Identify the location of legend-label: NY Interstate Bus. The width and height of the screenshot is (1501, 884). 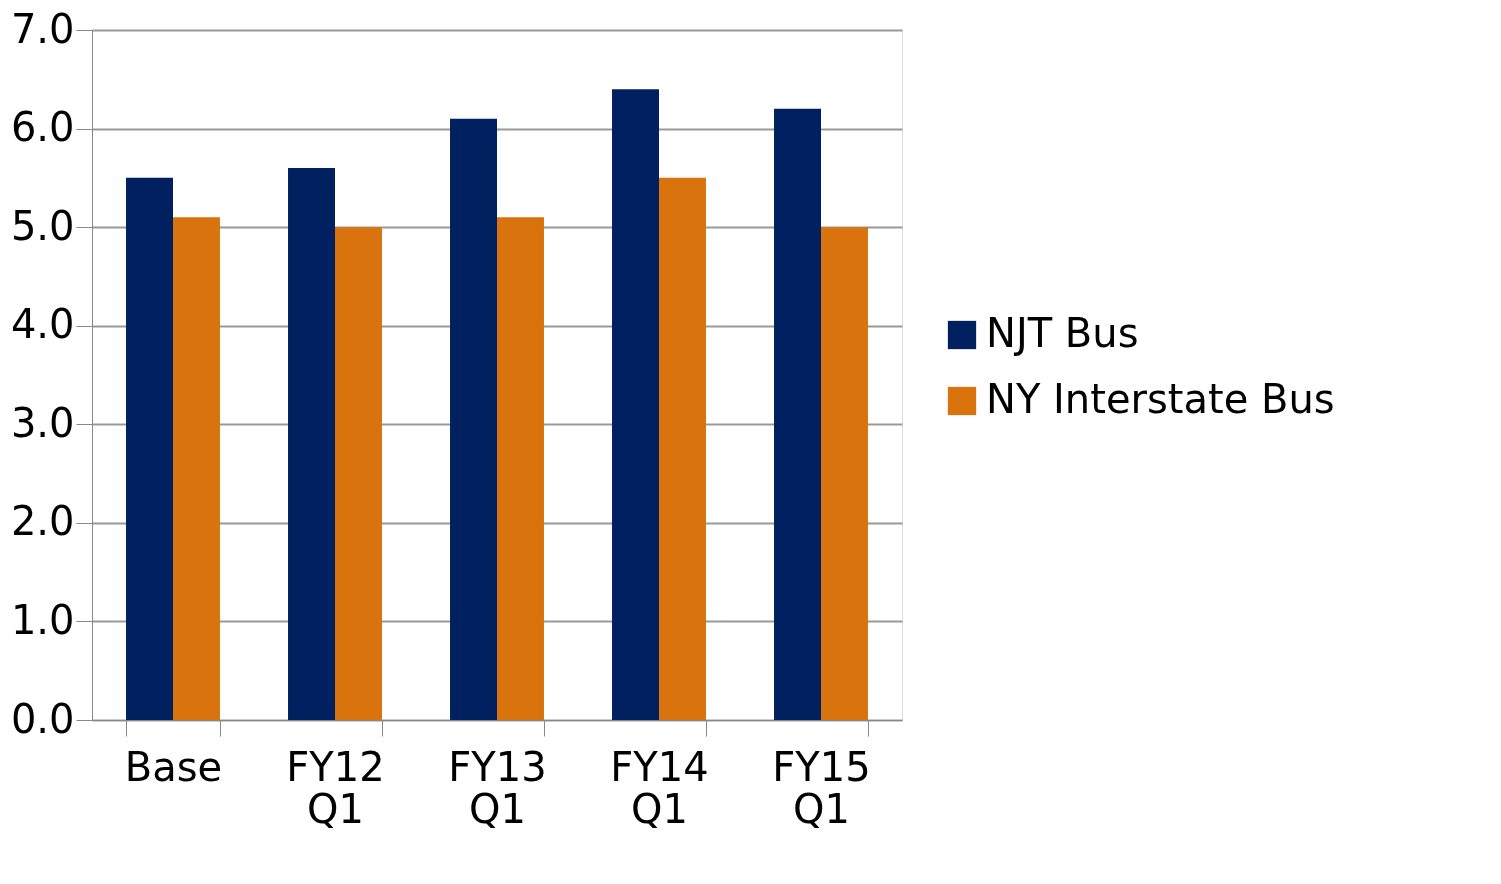
(1160, 399).